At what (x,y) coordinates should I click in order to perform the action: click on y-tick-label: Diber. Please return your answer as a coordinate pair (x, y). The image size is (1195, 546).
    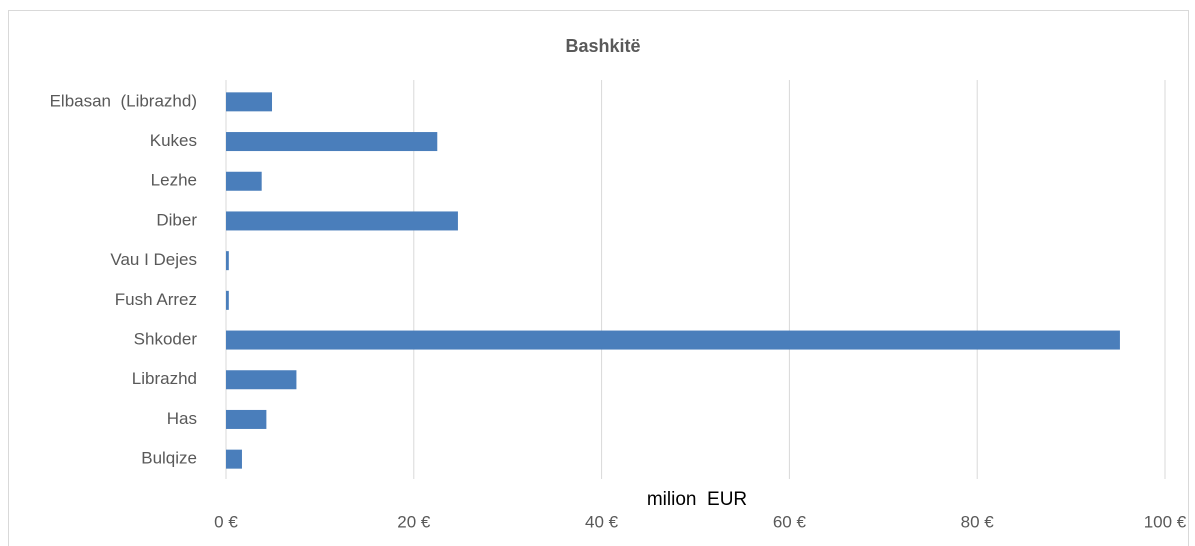
    Looking at the image, I should click on (176, 219).